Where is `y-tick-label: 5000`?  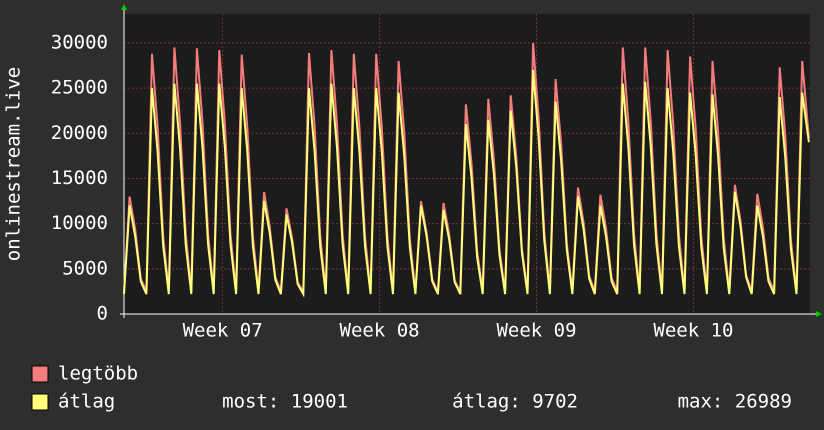
y-tick-label: 5000 is located at coordinates (85, 268).